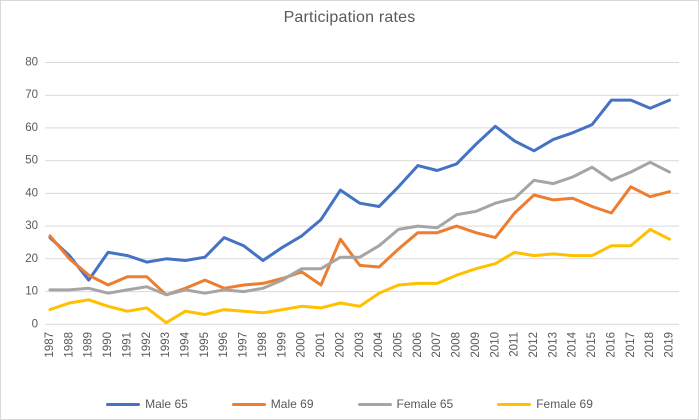  What do you see at coordinates (31, 226) in the screenshot?
I see `y-axis-tick-label: 30` at bounding box center [31, 226].